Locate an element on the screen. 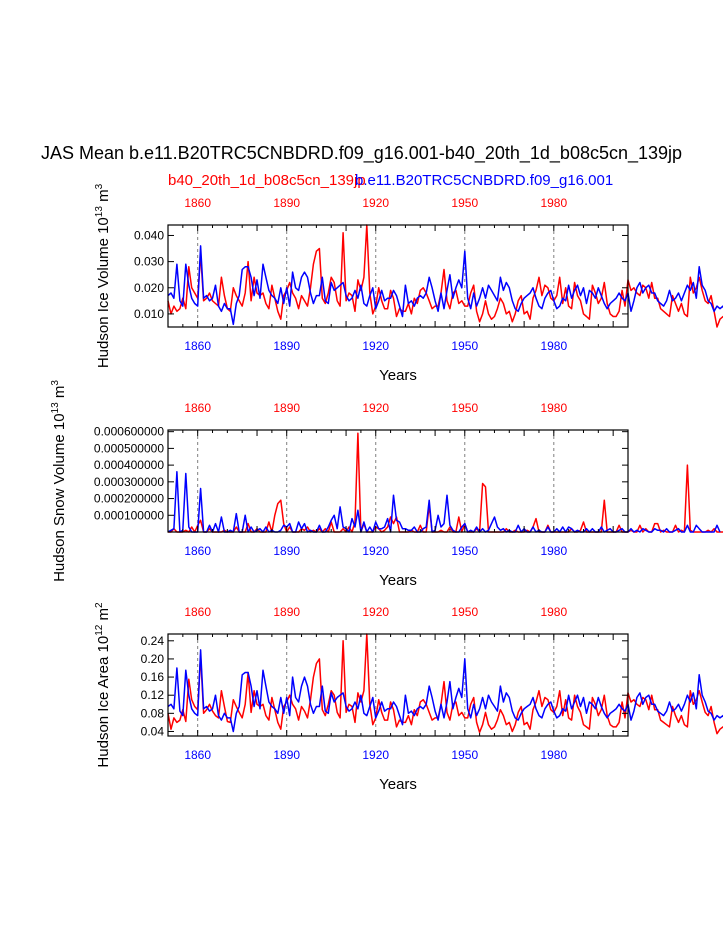 The width and height of the screenshot is (723, 935). y-tick-label: 0.000300000 is located at coordinates (129, 482).